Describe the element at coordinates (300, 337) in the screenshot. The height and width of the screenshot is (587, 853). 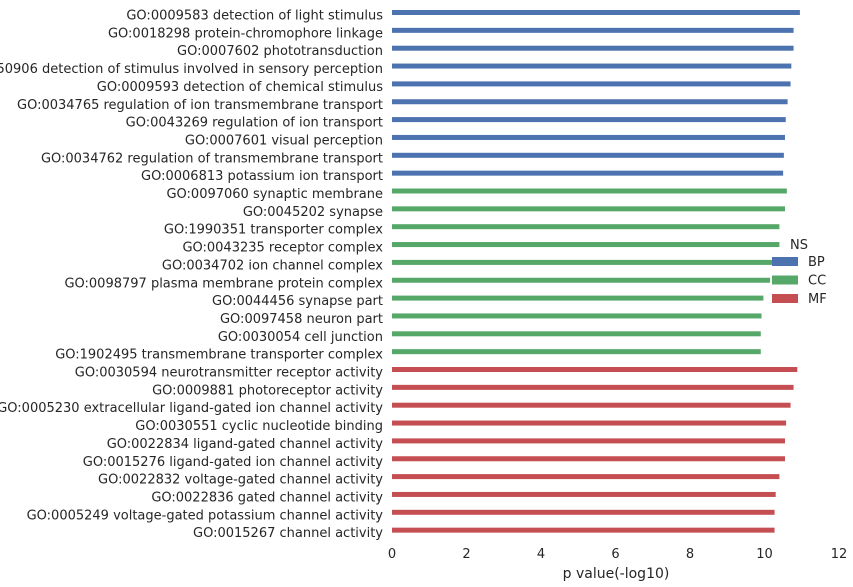
I see `y-tick-label: GO:0030054 cell junction` at that location.